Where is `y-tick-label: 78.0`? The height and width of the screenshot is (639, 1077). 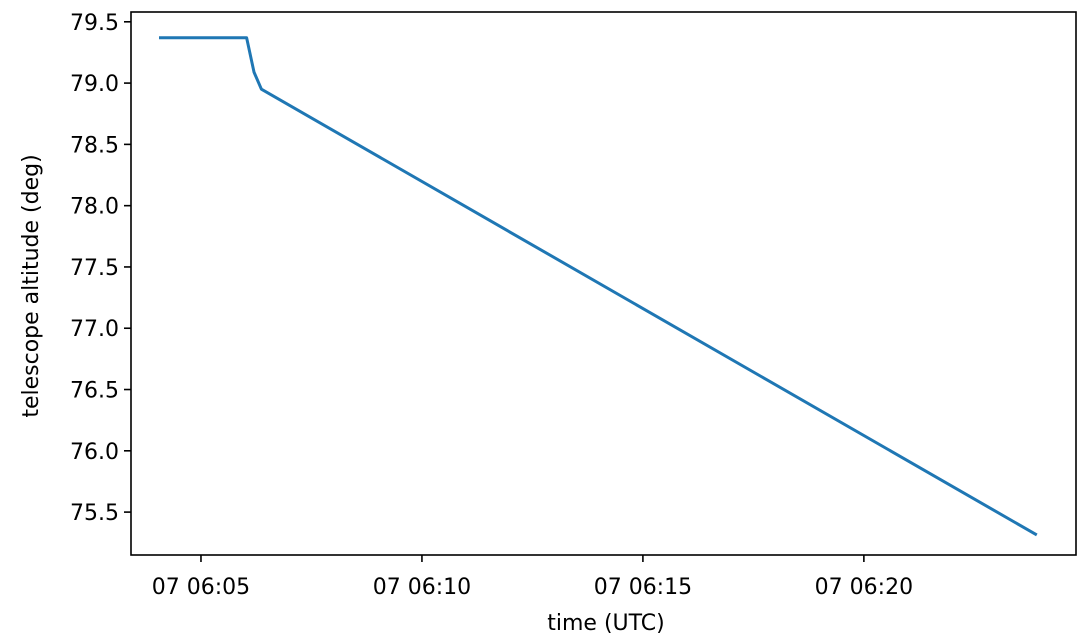 y-tick-label: 78.0 is located at coordinates (94, 207).